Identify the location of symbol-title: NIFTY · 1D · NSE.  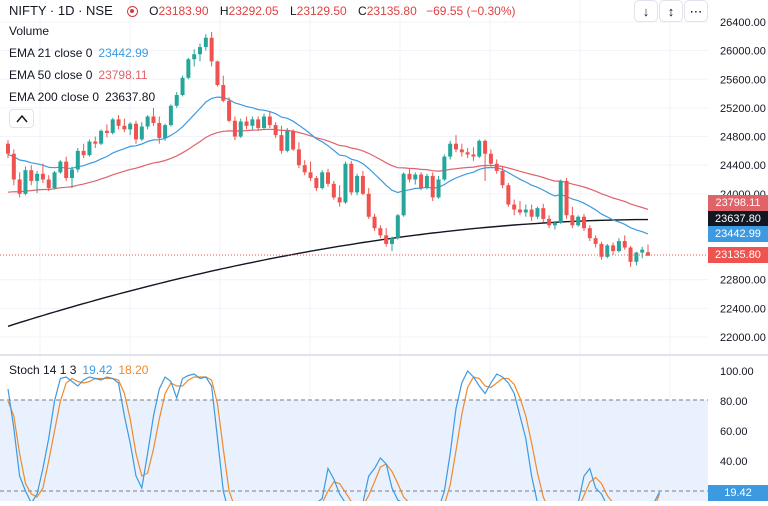
(61, 10).